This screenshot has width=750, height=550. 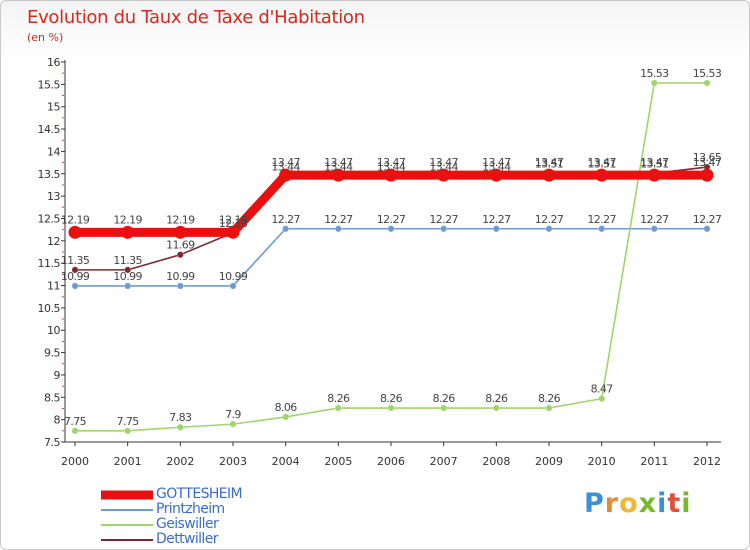 I want to click on proxiti-logo: Proxiti, so click(x=638, y=503).